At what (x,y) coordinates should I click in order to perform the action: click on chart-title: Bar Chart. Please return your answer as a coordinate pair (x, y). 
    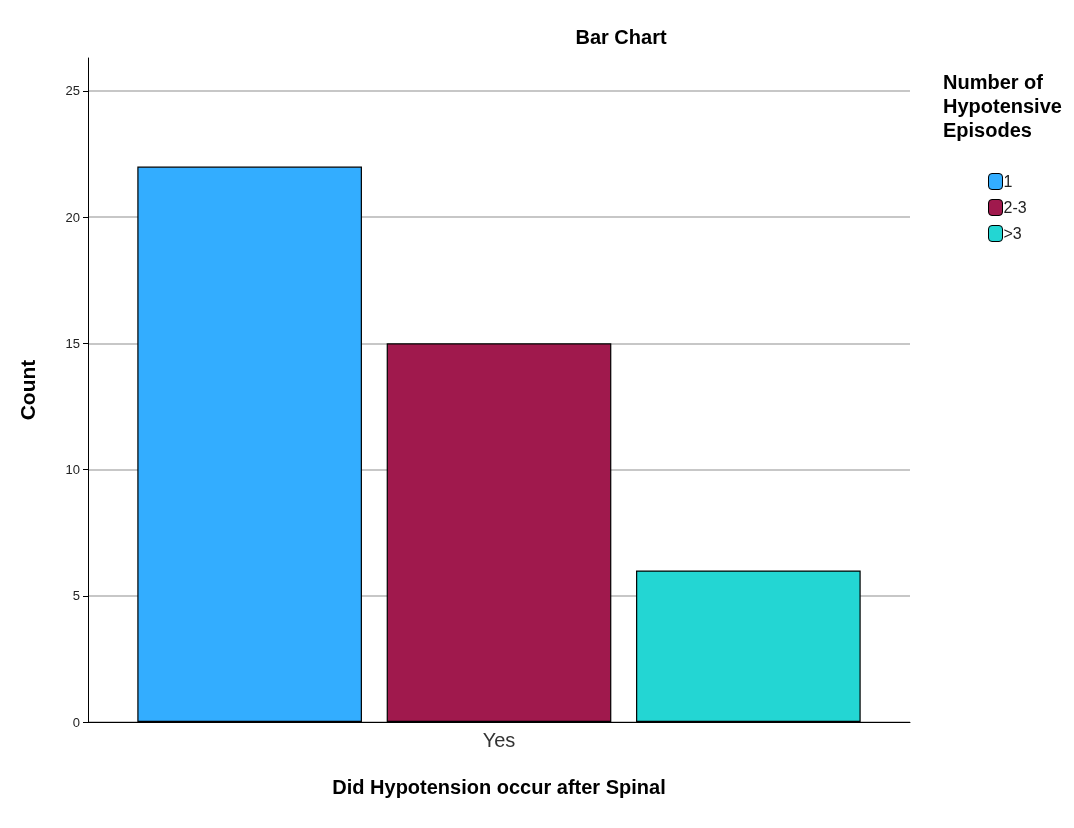
    Looking at the image, I should click on (621, 37).